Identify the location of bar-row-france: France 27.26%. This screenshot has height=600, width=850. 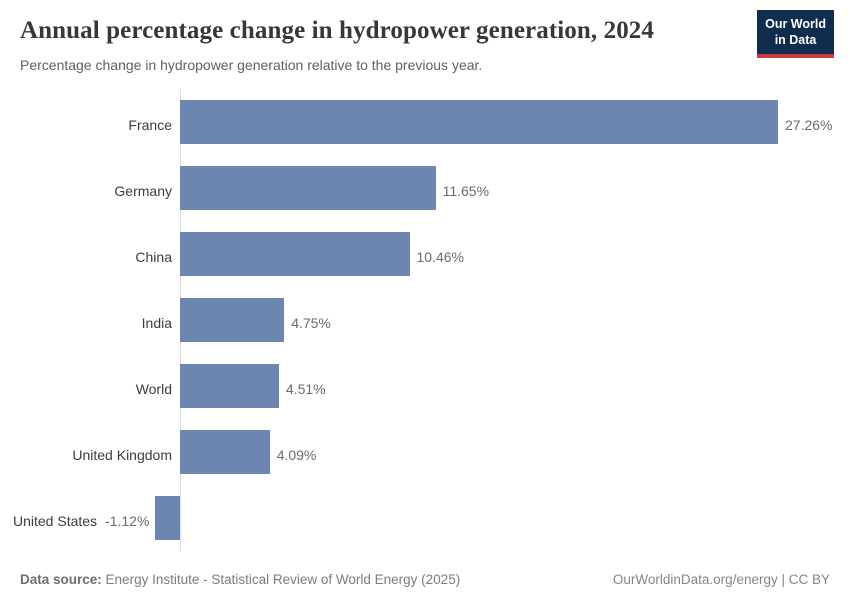
(426, 125).